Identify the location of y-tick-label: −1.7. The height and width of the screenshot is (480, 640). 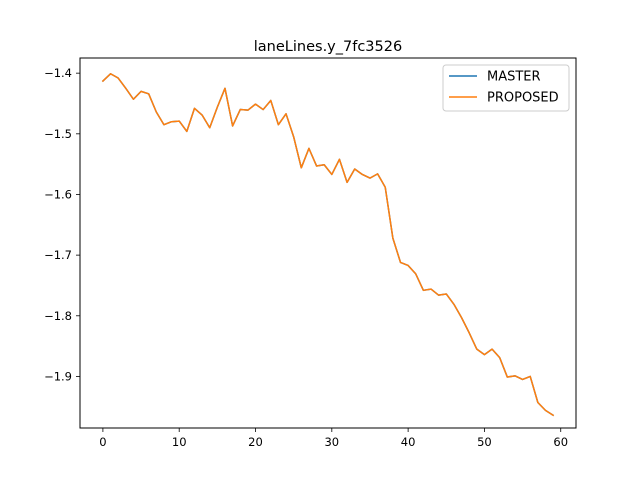
(58, 255).